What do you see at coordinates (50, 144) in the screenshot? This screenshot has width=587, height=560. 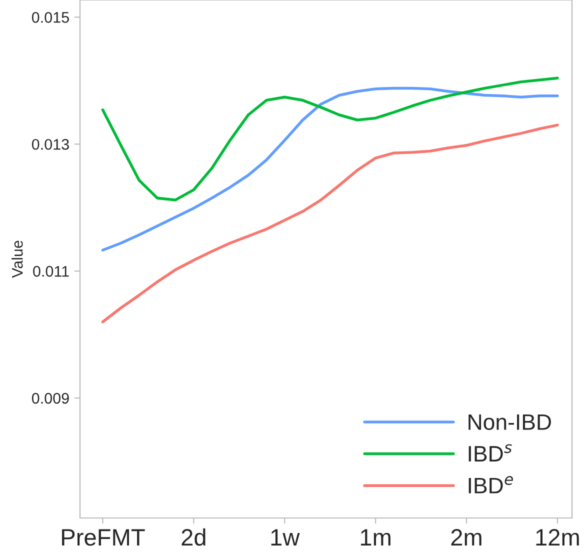 I see `y-tick-label: 0.013` at bounding box center [50, 144].